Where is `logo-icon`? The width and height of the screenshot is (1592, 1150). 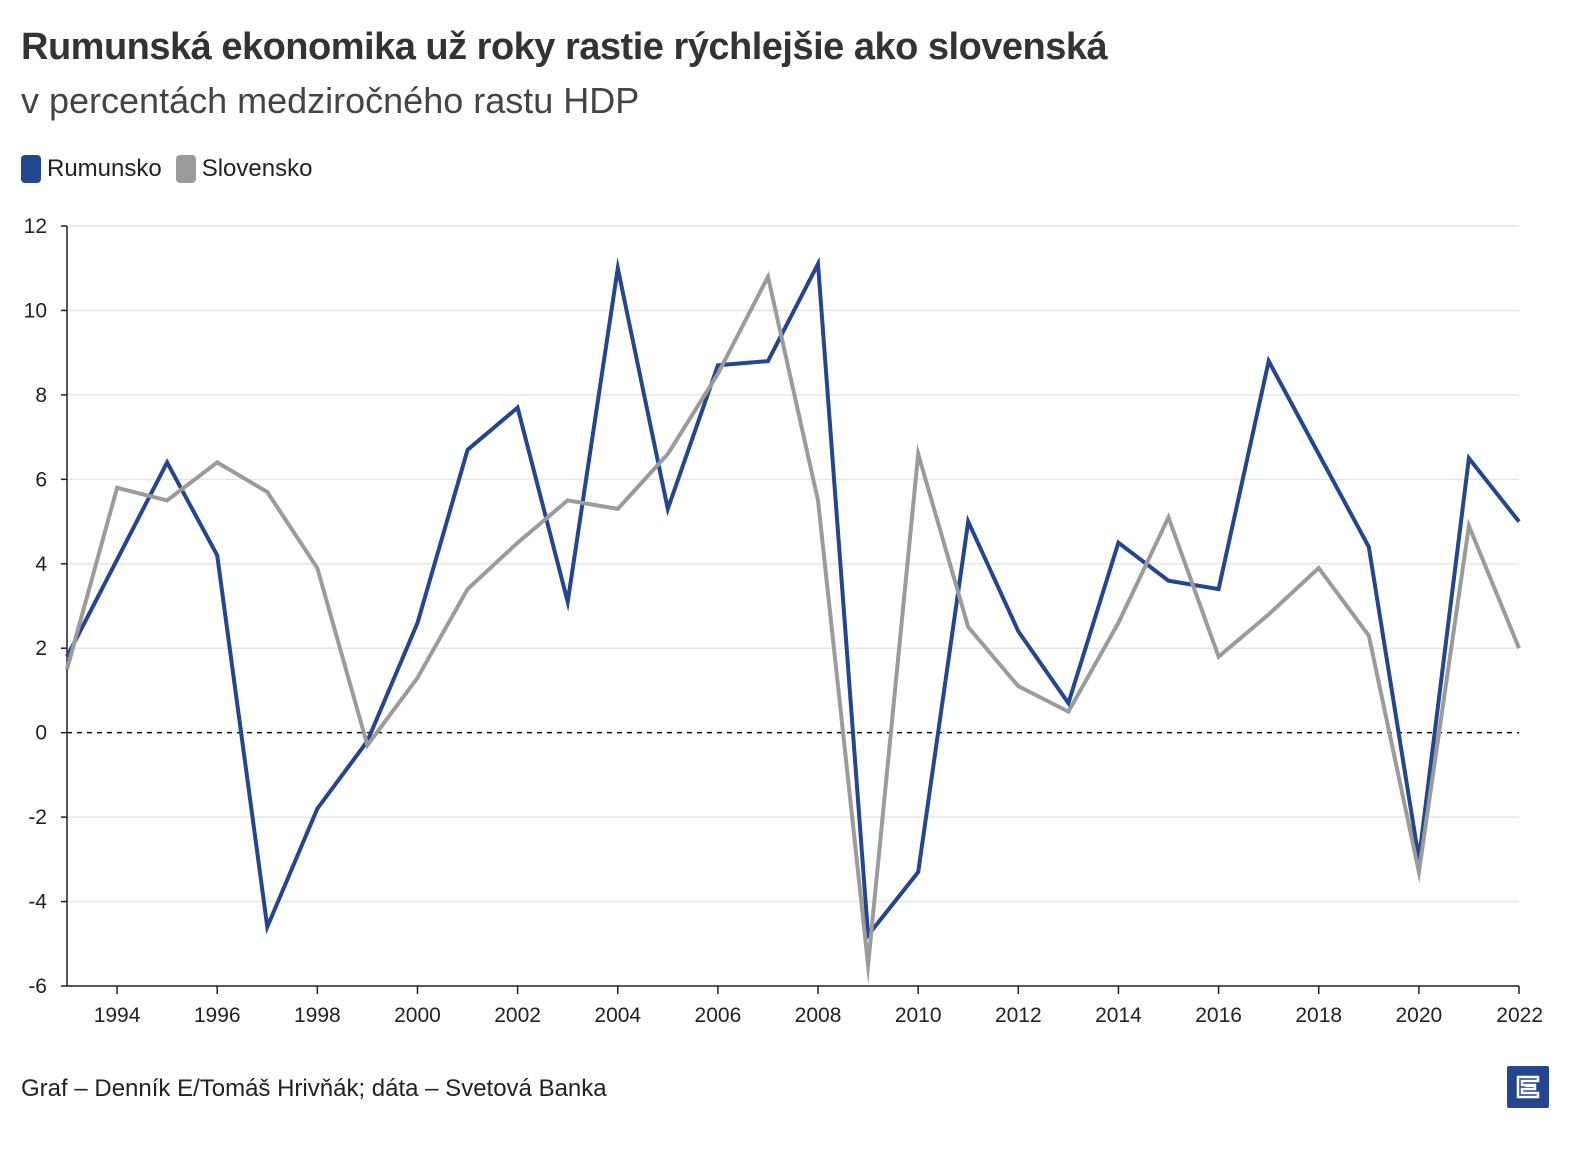 logo-icon is located at coordinates (1528, 1087).